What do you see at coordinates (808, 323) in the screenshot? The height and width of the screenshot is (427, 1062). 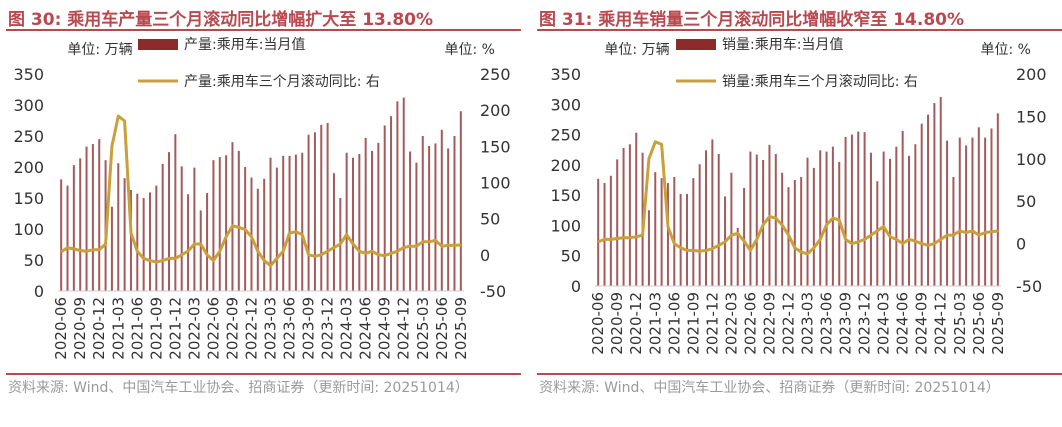 I see `x-tick-label: 2023-03` at bounding box center [808, 323].